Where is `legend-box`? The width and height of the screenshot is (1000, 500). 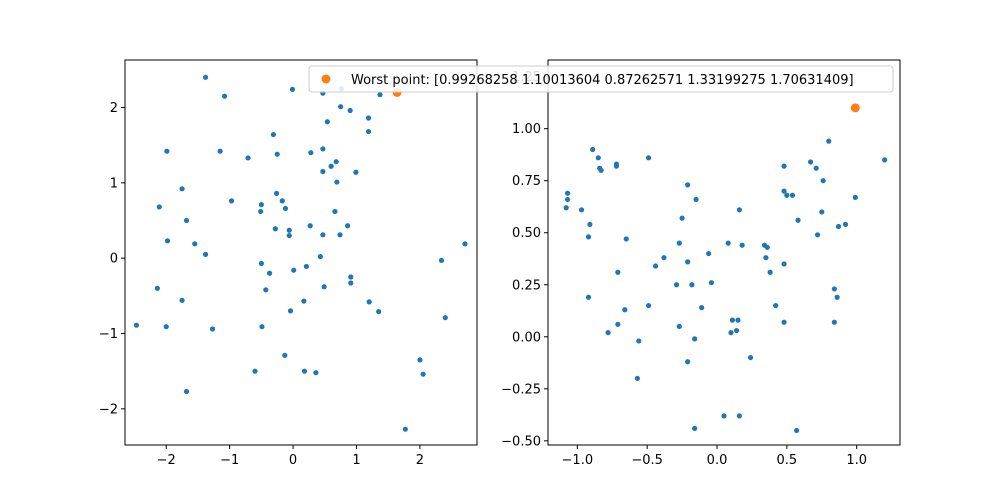 legend-box is located at coordinates (601, 79).